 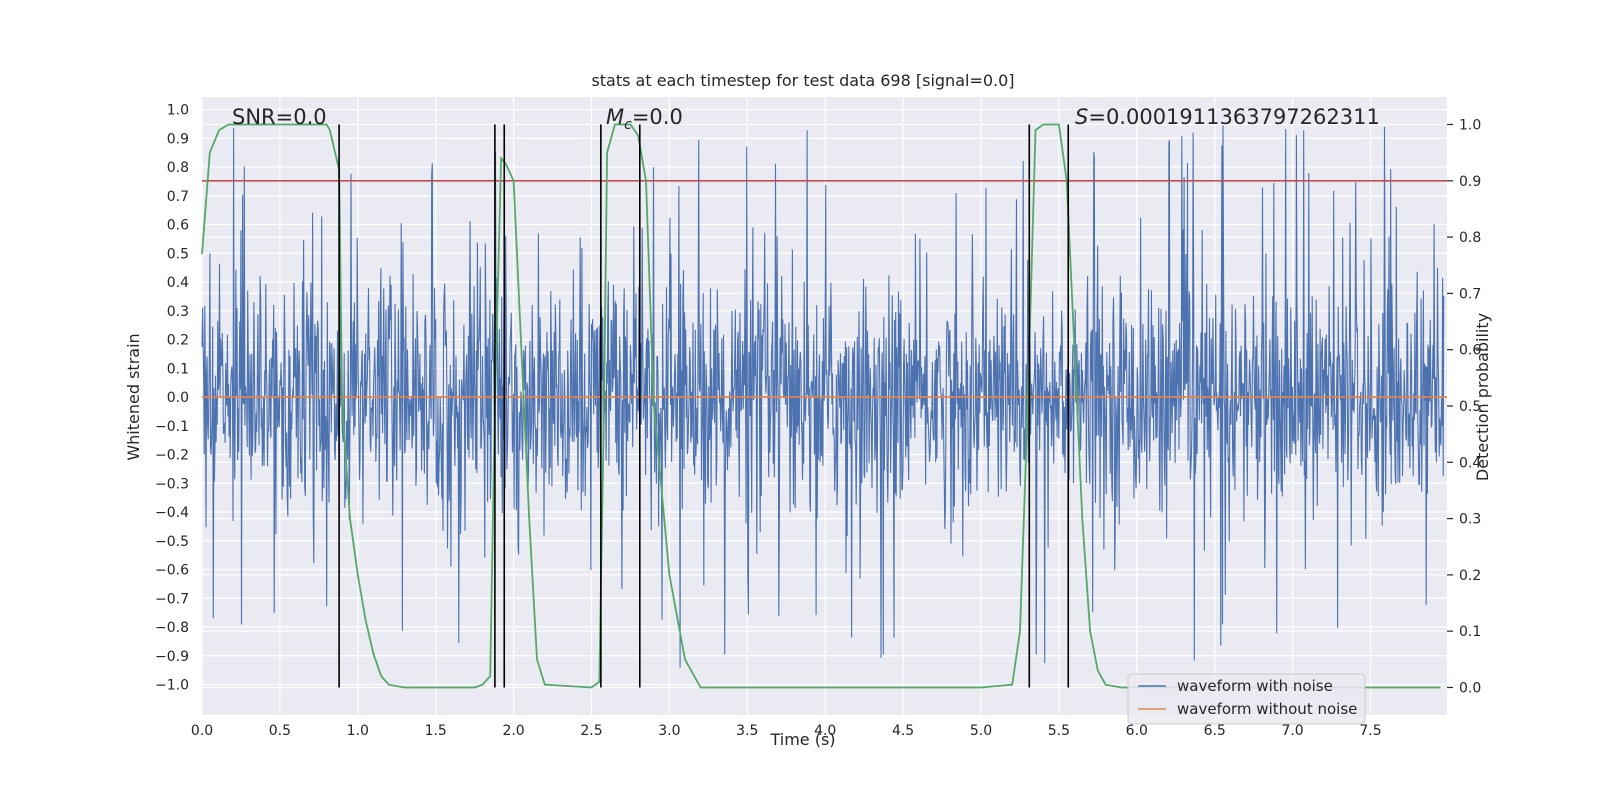 What do you see at coordinates (178, 341) in the screenshot?
I see `y-tick-label: 0.2` at bounding box center [178, 341].